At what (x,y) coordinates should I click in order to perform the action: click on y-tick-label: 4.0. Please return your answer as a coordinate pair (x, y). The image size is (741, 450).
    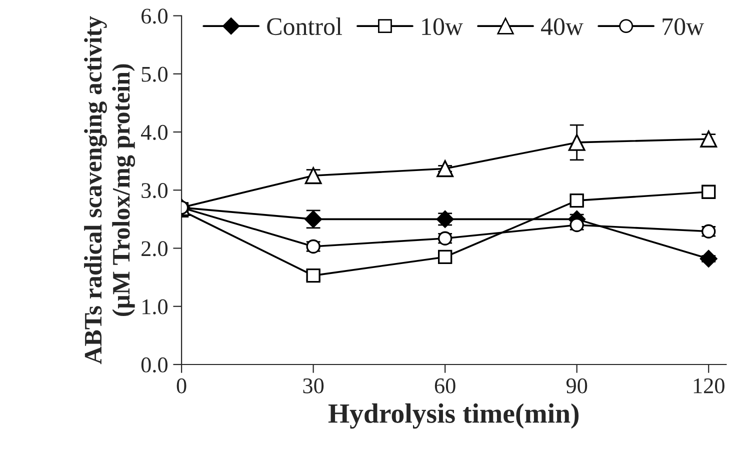
    Looking at the image, I should click on (154, 132).